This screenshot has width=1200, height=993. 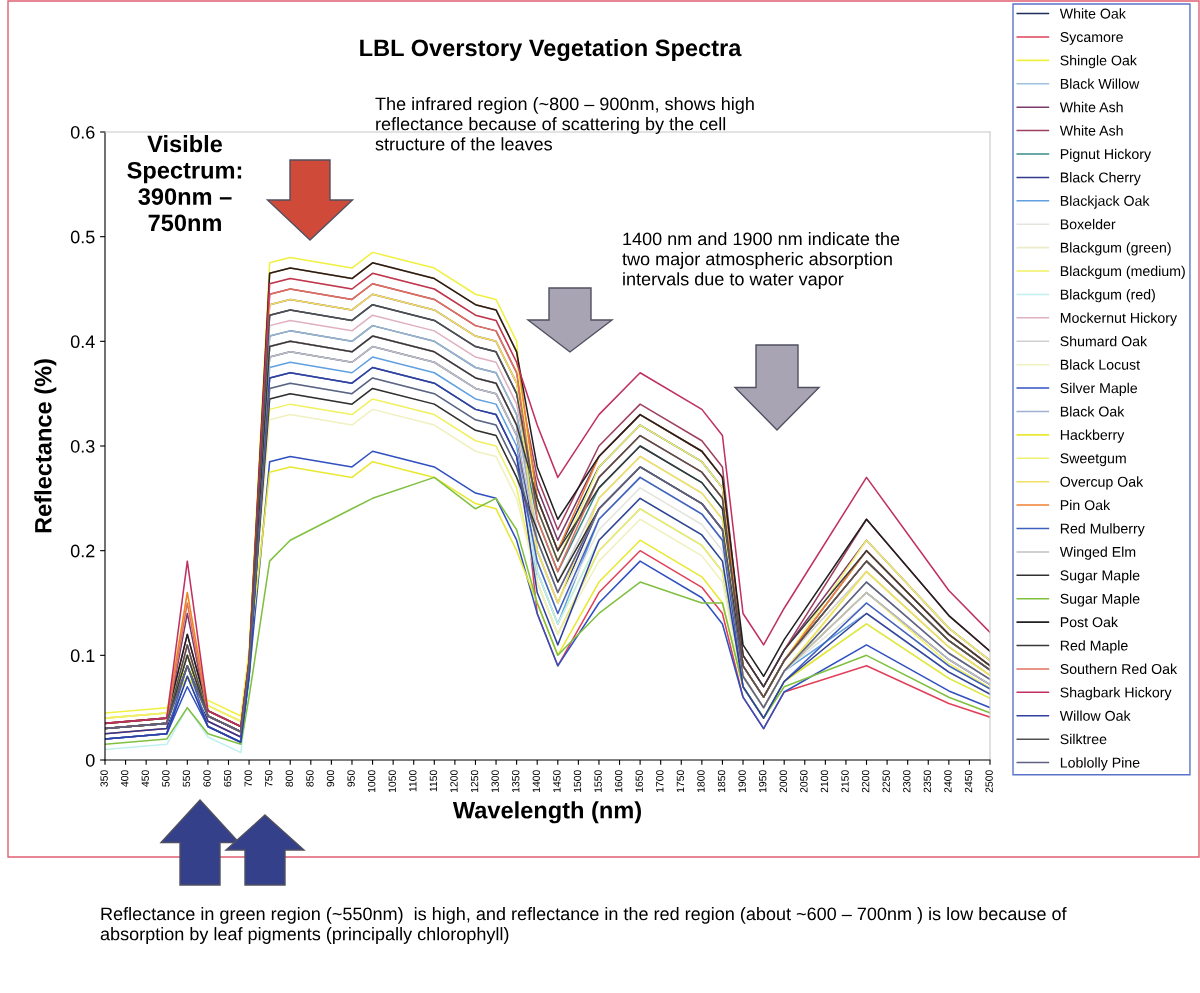 What do you see at coordinates (1094, 647) in the screenshot?
I see `legend-label: Red Maple` at bounding box center [1094, 647].